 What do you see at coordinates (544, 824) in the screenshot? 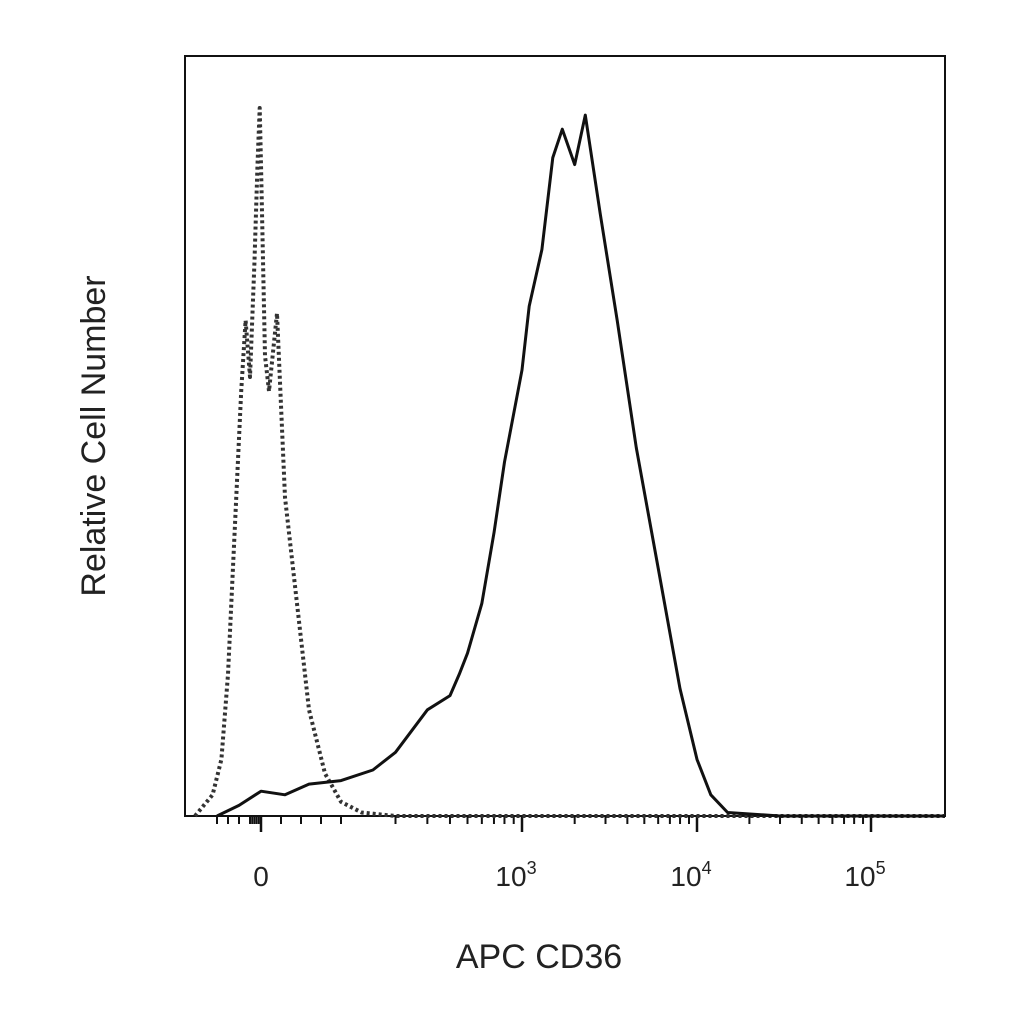
I see `x-axis-ticks` at bounding box center [544, 824].